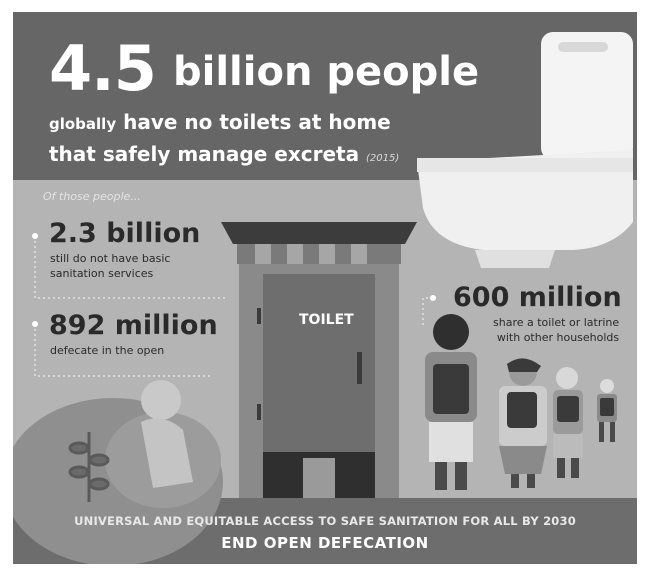  What do you see at coordinates (319, 360) in the screenshot?
I see `outhouse-illustration` at bounding box center [319, 360].